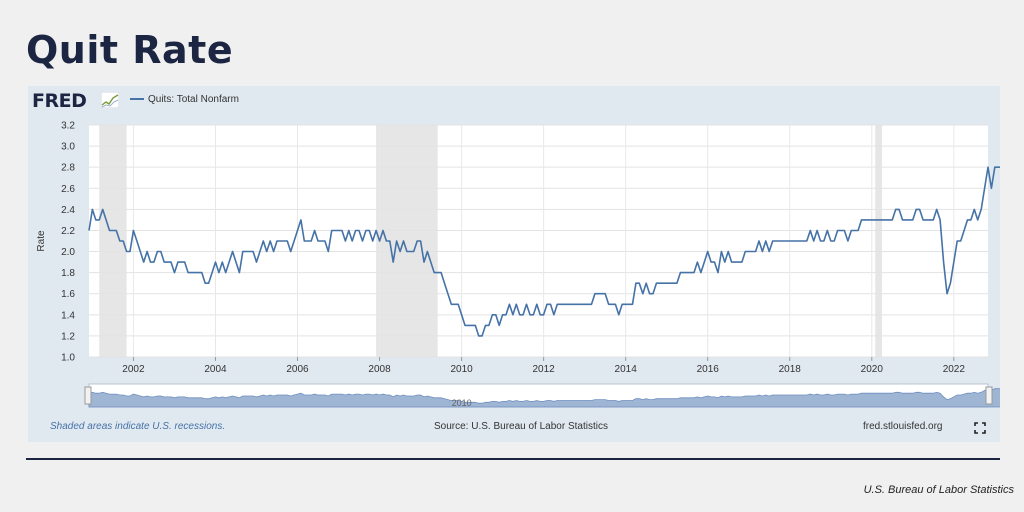 This screenshot has height=512, width=1024. I want to click on y-tick-label: 3.0, so click(68, 147).